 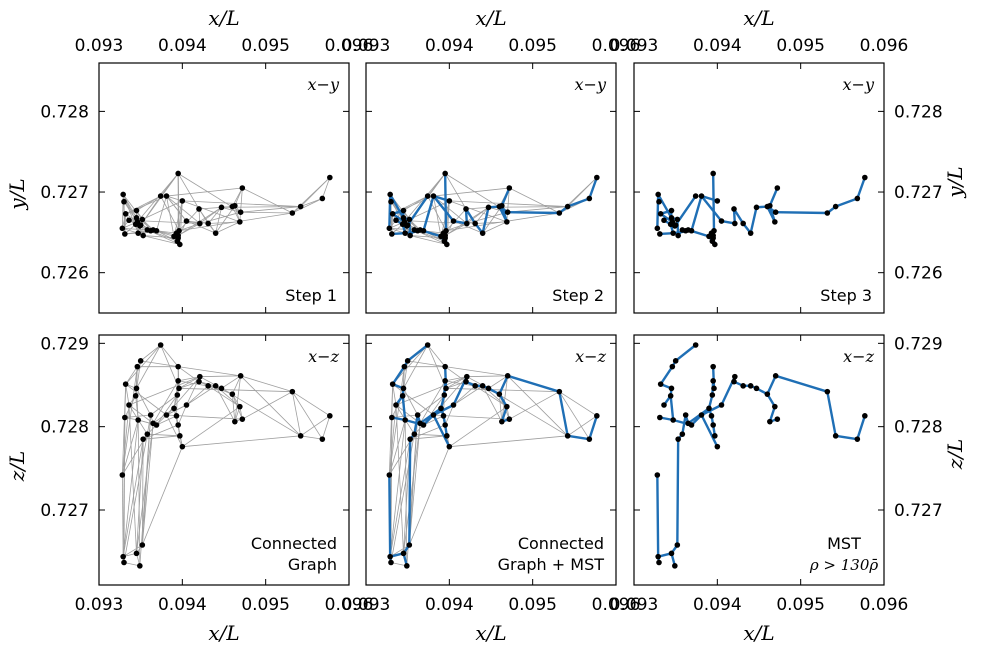 I want to click on panel-caption-line1: Connected, so click(x=294, y=543).